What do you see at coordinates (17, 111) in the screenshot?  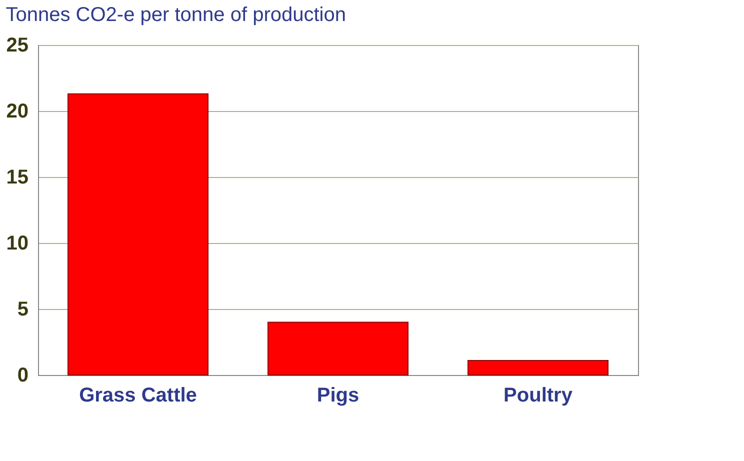 I see `y-tick-label: 20` at bounding box center [17, 111].